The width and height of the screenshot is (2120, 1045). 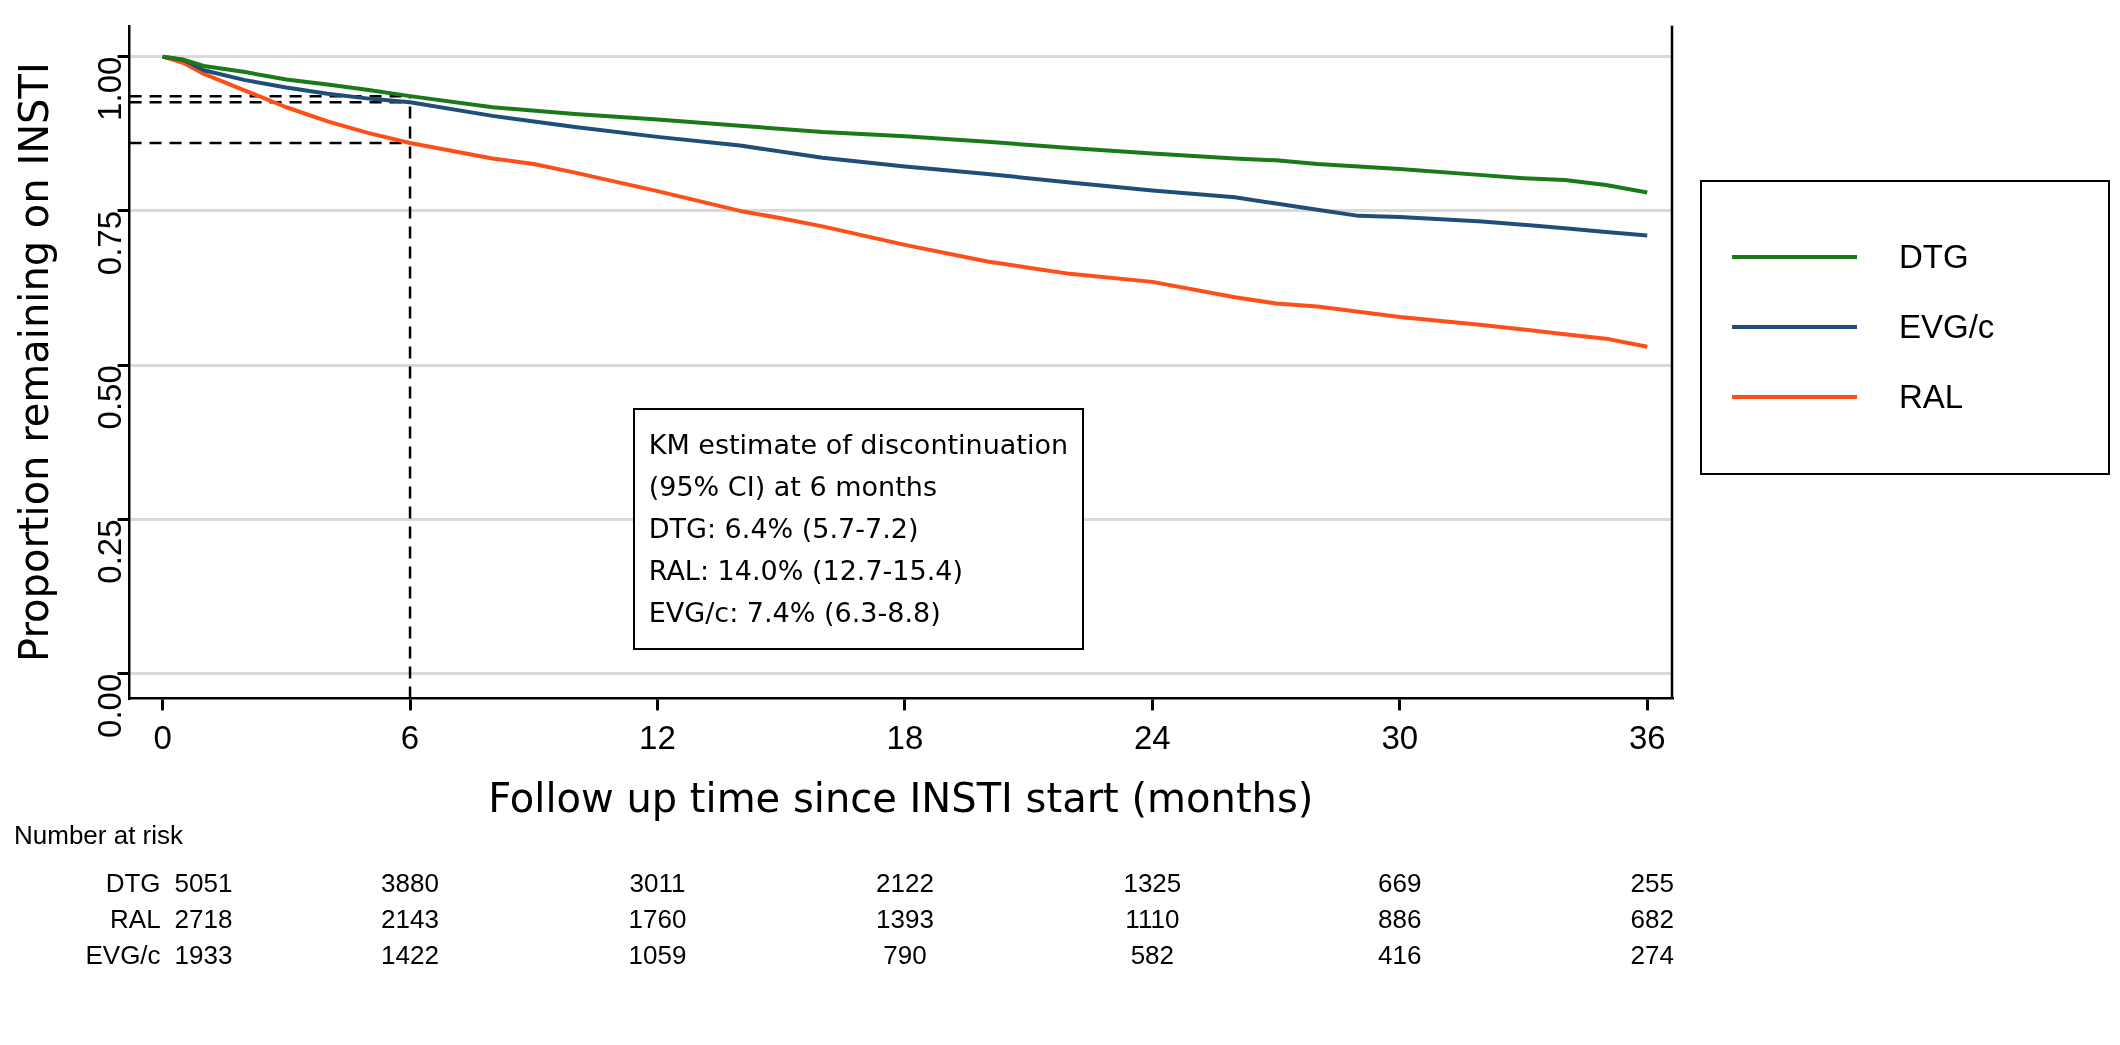 I want to click on x-tick-label: 24, so click(x=1152, y=738).